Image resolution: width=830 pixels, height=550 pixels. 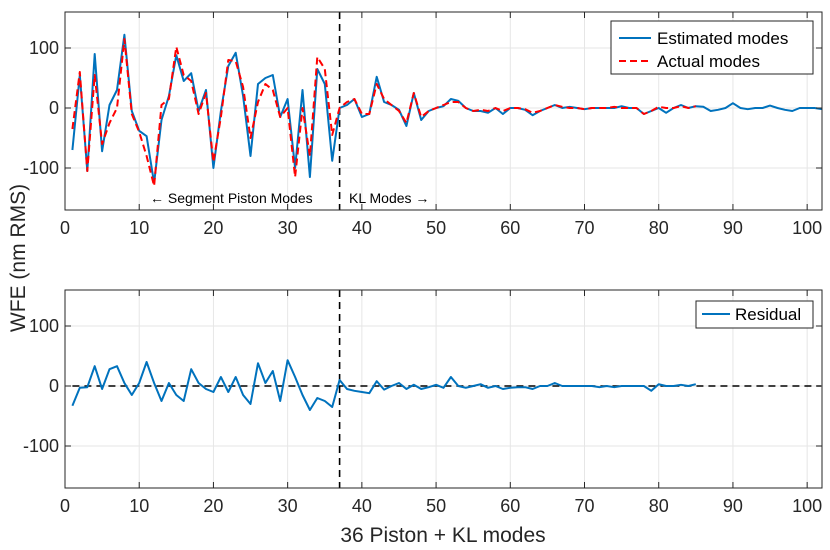 What do you see at coordinates (213, 228) in the screenshot?
I see `top-xtick-label-2: 20` at bounding box center [213, 228].